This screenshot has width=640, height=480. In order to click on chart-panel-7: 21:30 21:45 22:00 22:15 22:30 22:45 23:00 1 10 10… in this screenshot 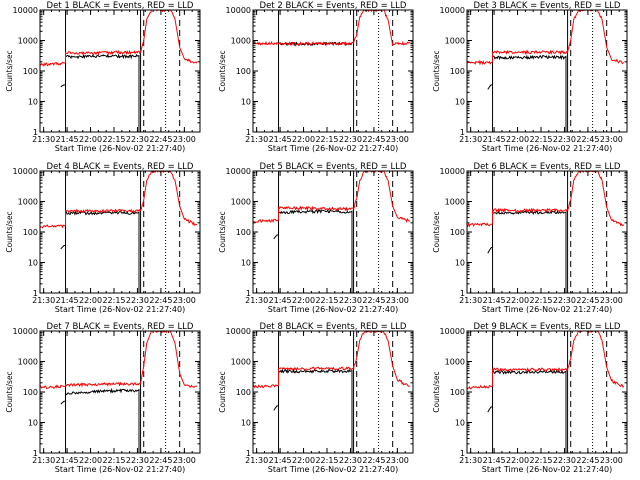, I will do `click(103, 398)`.